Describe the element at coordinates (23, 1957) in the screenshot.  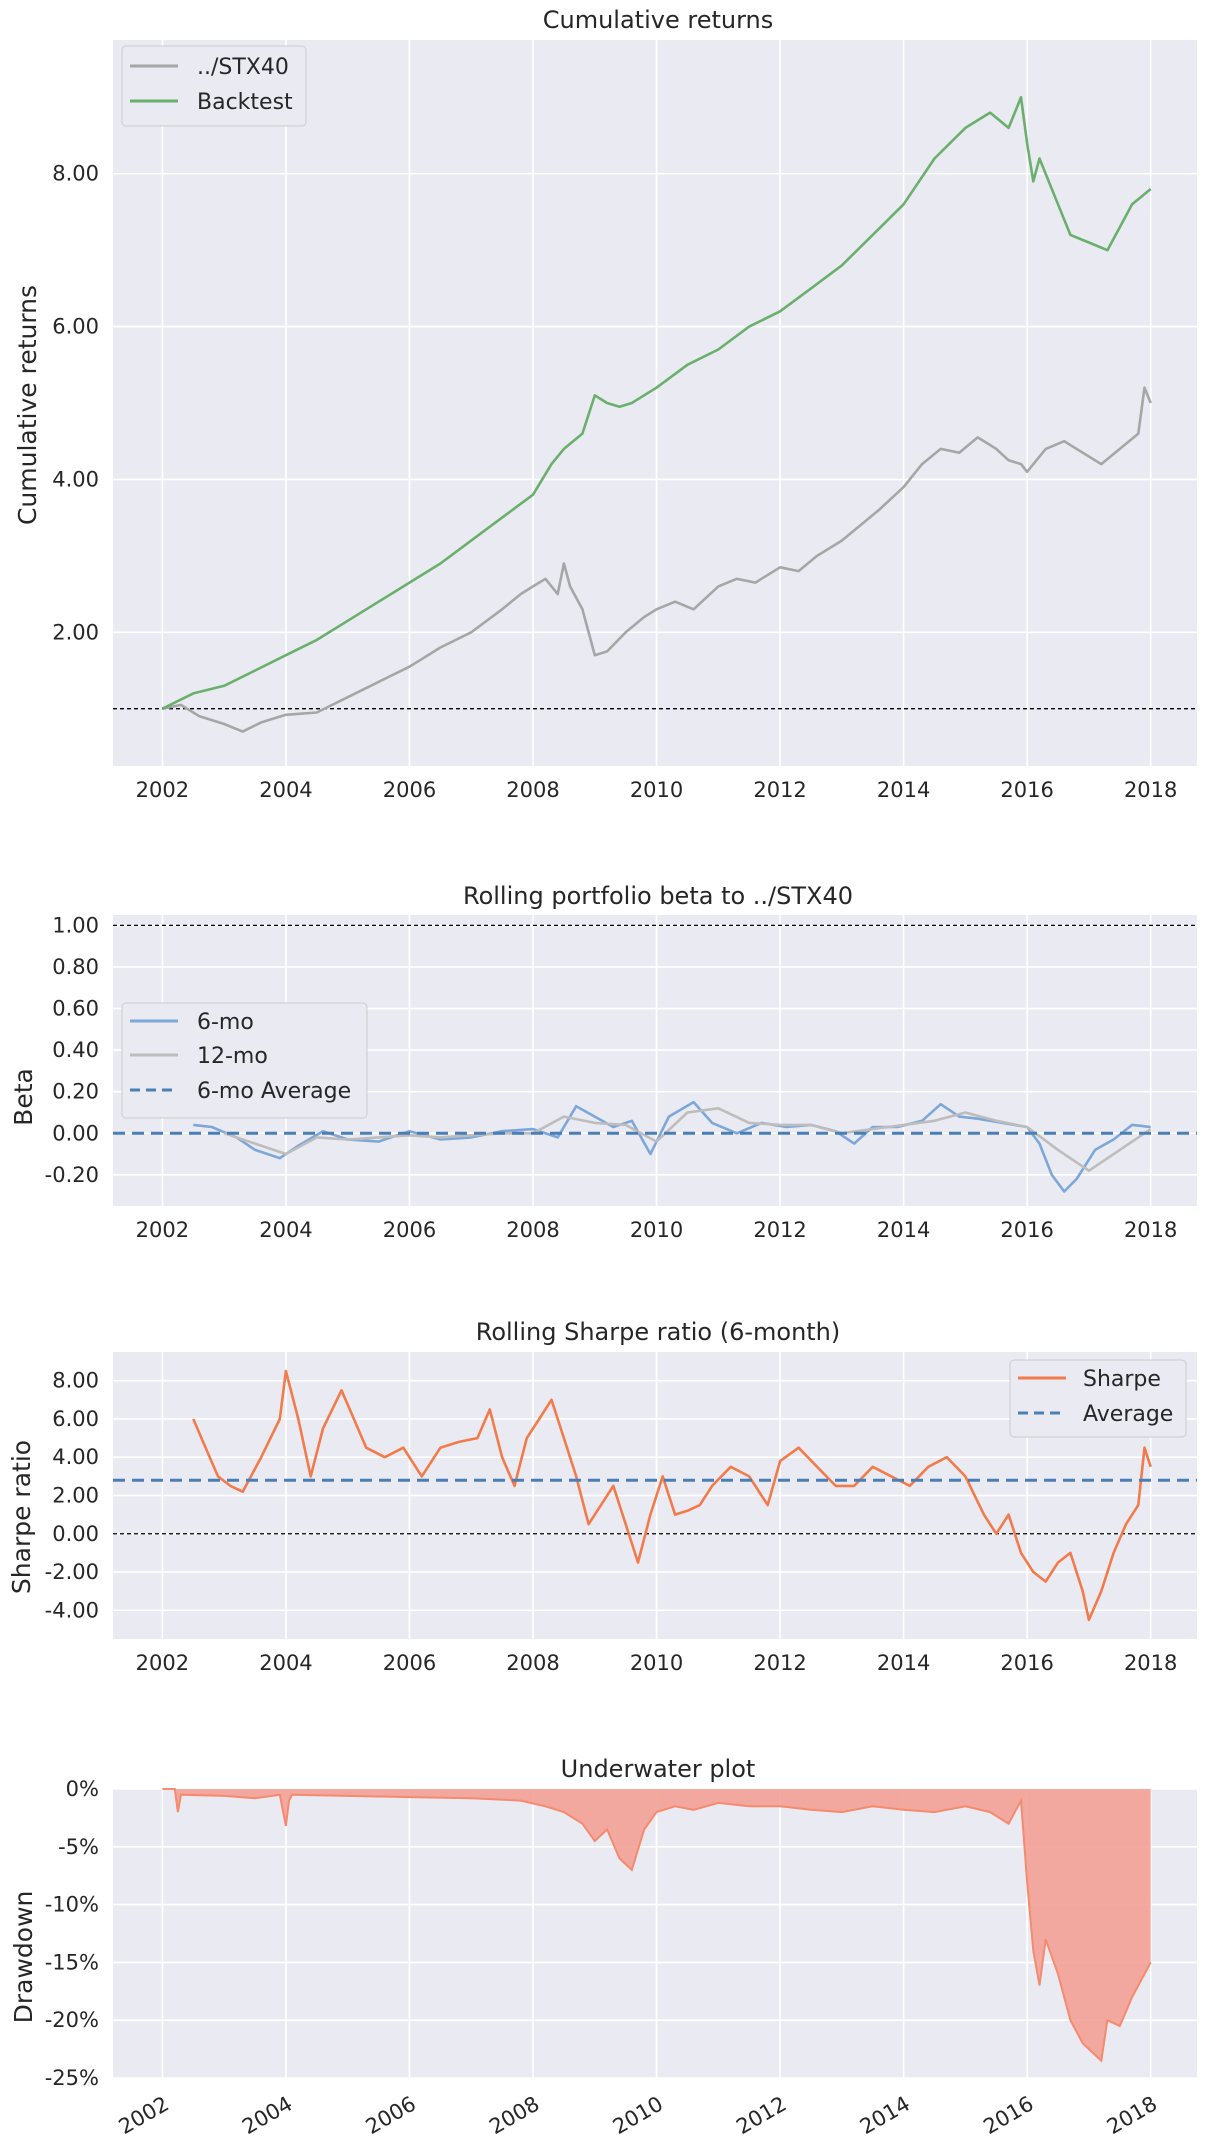
I see `underwater-ylabel: Drawdown` at that location.